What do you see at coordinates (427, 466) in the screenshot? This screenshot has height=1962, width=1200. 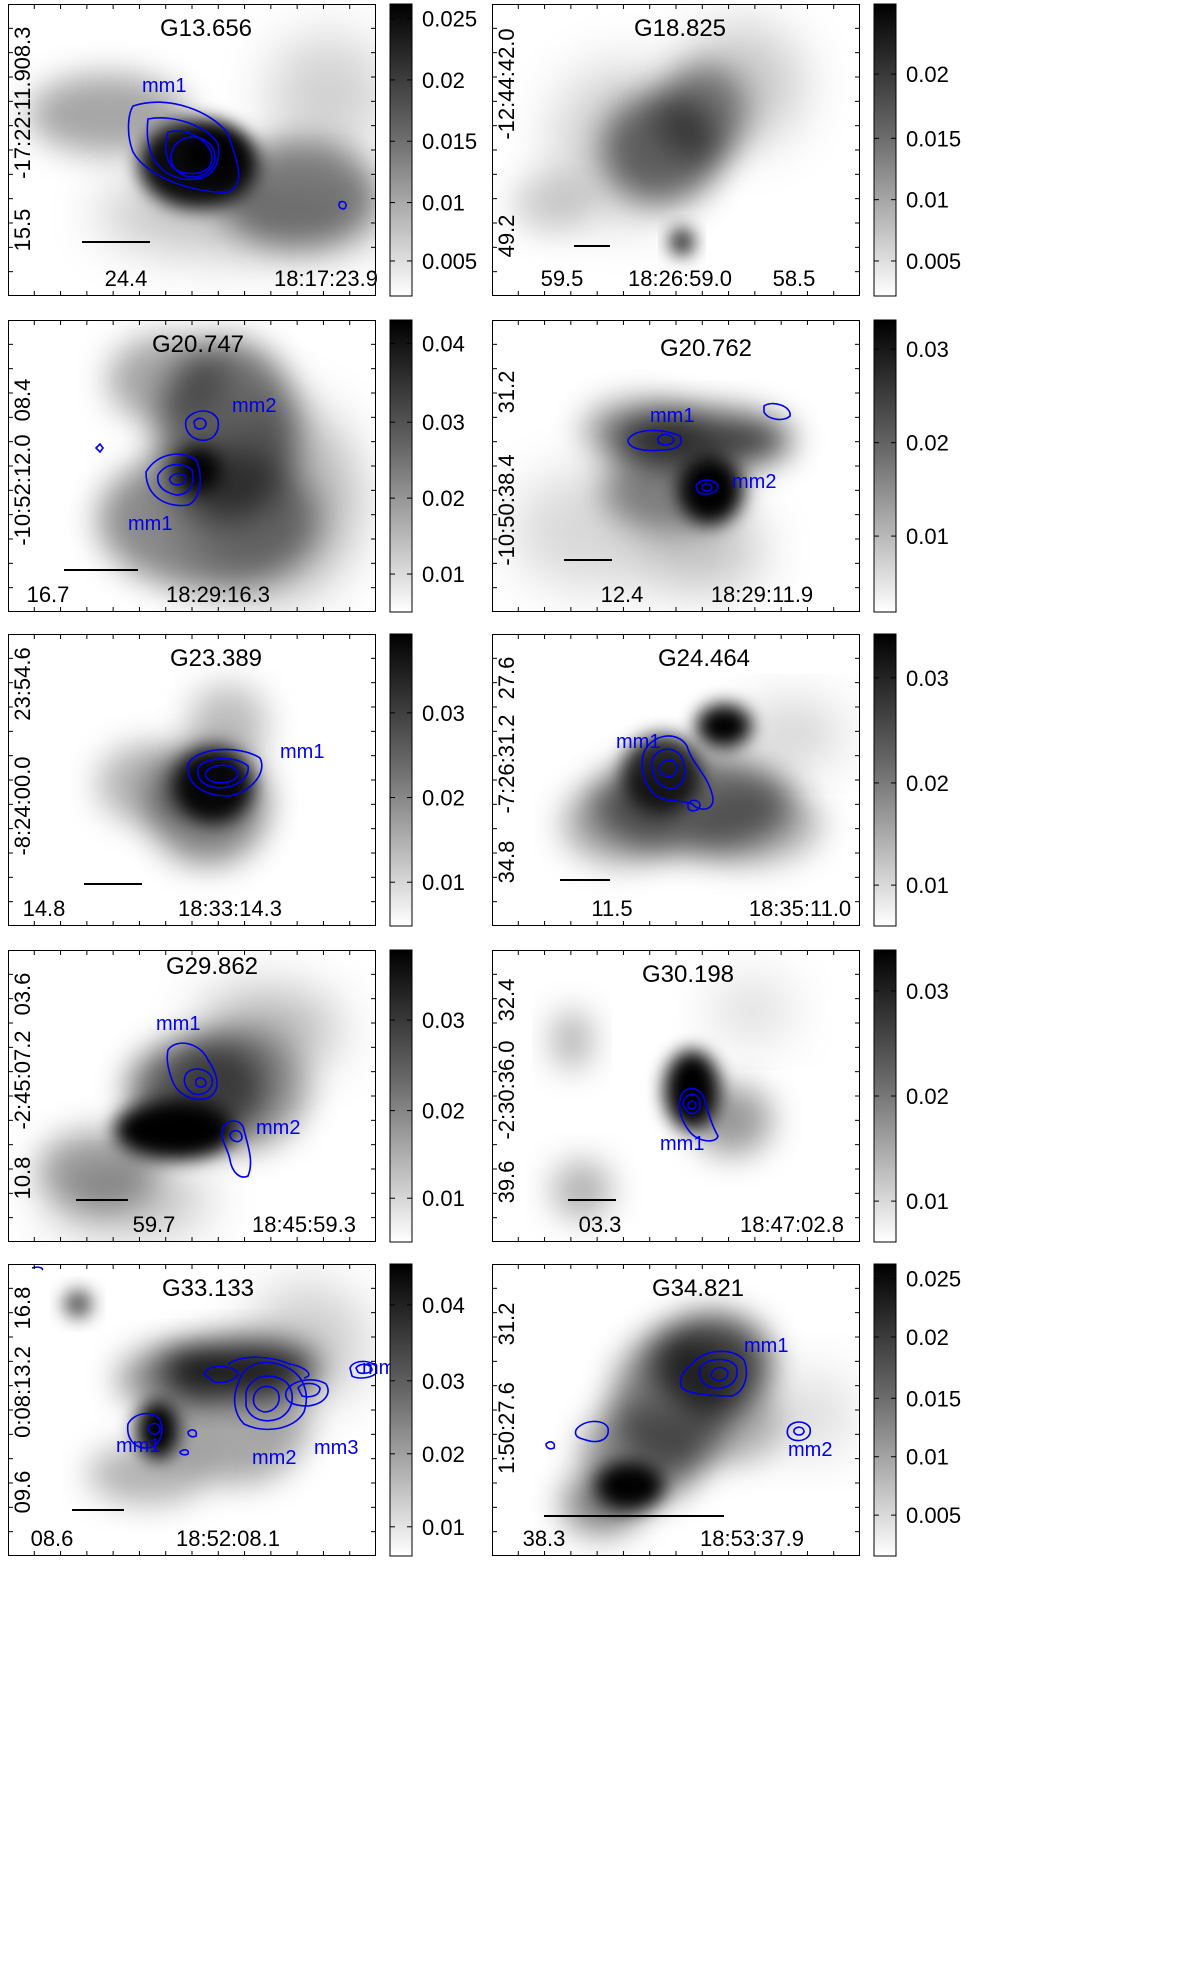 I see `colorbar: 0.04 0.03 0.02 0.01` at bounding box center [427, 466].